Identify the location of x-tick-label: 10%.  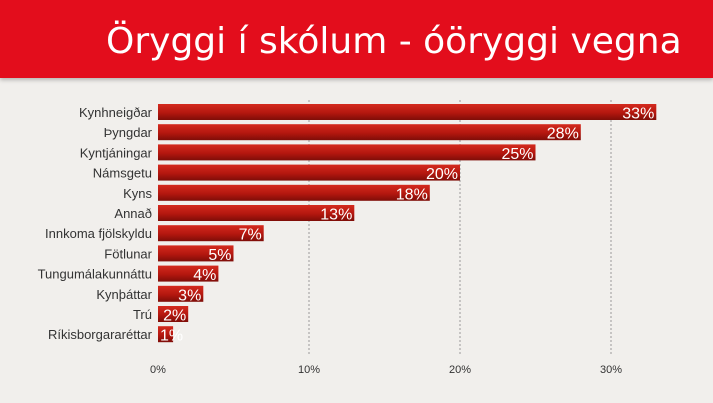
(309, 370).